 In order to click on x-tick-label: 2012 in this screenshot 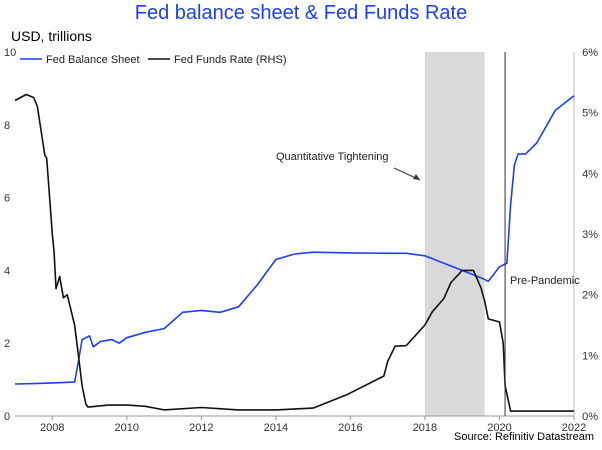, I will do `click(201, 428)`.